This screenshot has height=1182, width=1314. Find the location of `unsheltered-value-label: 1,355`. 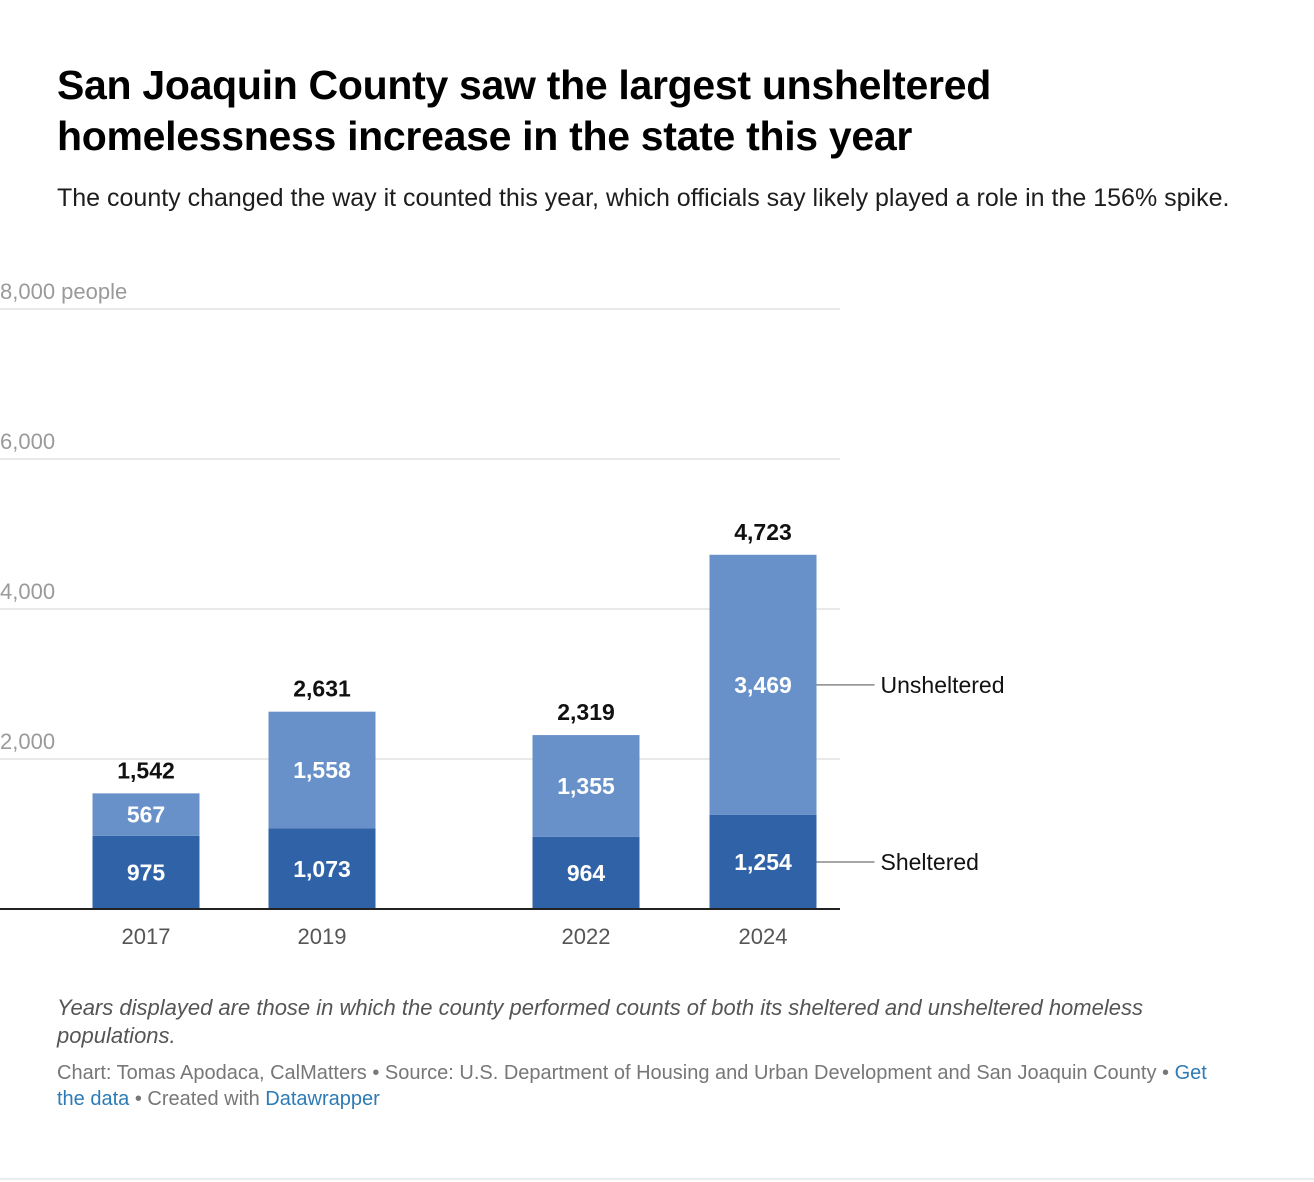

unsheltered-value-label: 1,355 is located at coordinates (586, 786).